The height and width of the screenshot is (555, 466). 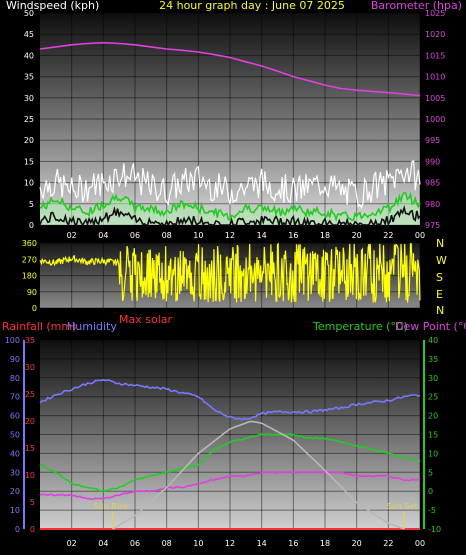 I want to click on barometer-tick-label: 1015, so click(x=435, y=55).